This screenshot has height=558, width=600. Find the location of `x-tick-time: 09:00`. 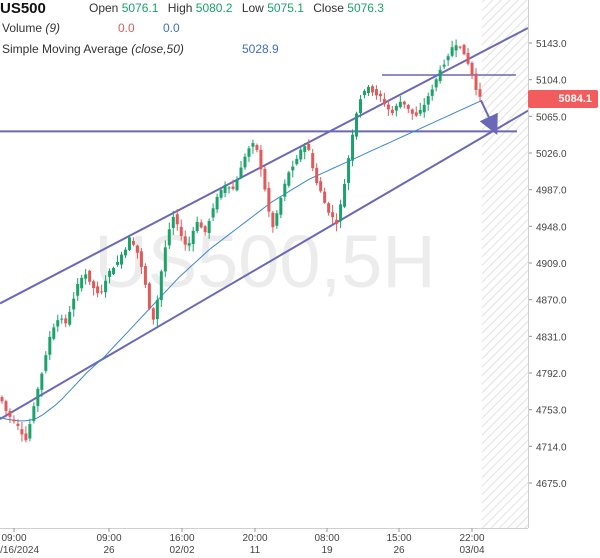

x-tick-time: 09:00 is located at coordinates (108, 538).